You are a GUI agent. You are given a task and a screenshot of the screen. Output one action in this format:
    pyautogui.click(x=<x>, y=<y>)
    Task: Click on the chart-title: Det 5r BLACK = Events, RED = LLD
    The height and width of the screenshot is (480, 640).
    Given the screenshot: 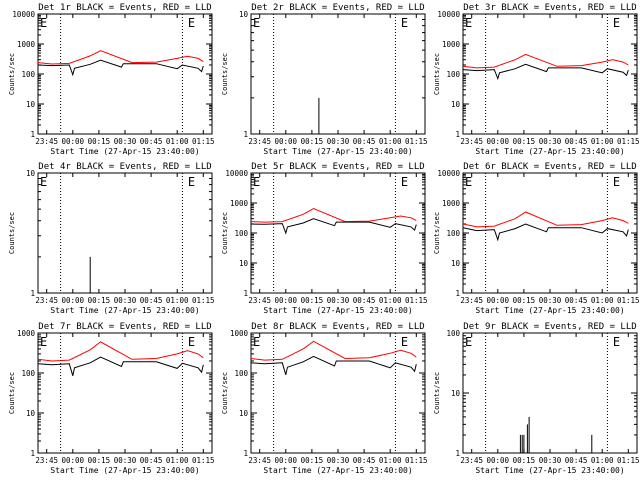 What is the action you would take?
    pyautogui.click(x=337, y=167)
    